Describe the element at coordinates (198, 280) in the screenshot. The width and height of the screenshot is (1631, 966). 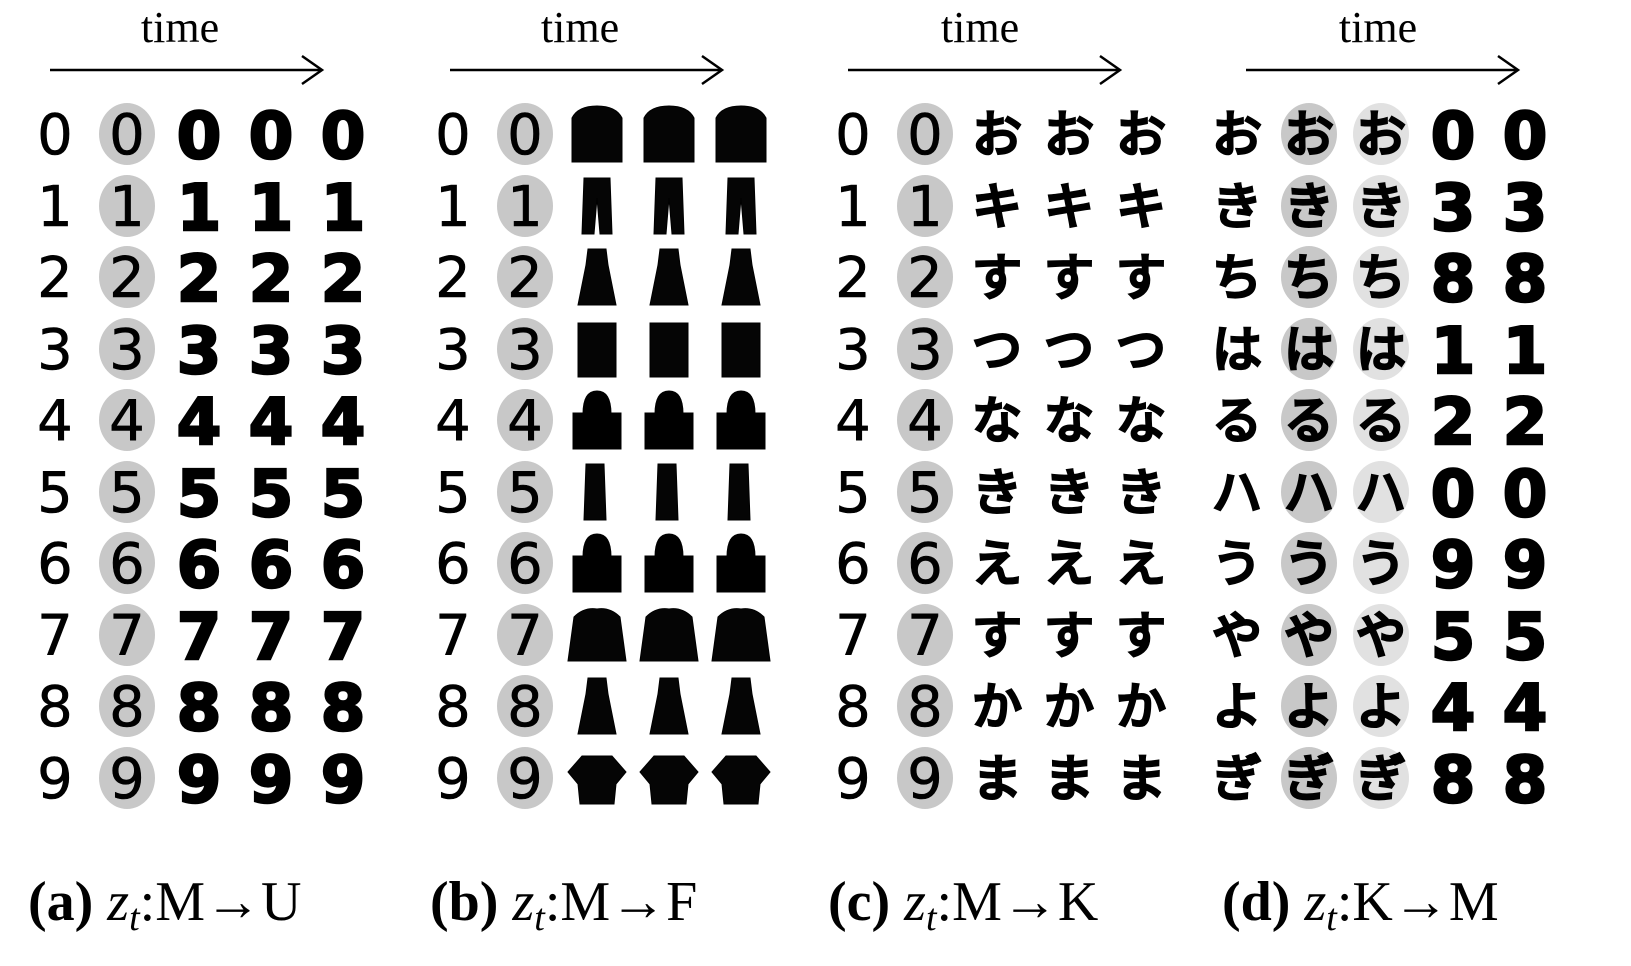
I see `sample-image: 2` at that location.